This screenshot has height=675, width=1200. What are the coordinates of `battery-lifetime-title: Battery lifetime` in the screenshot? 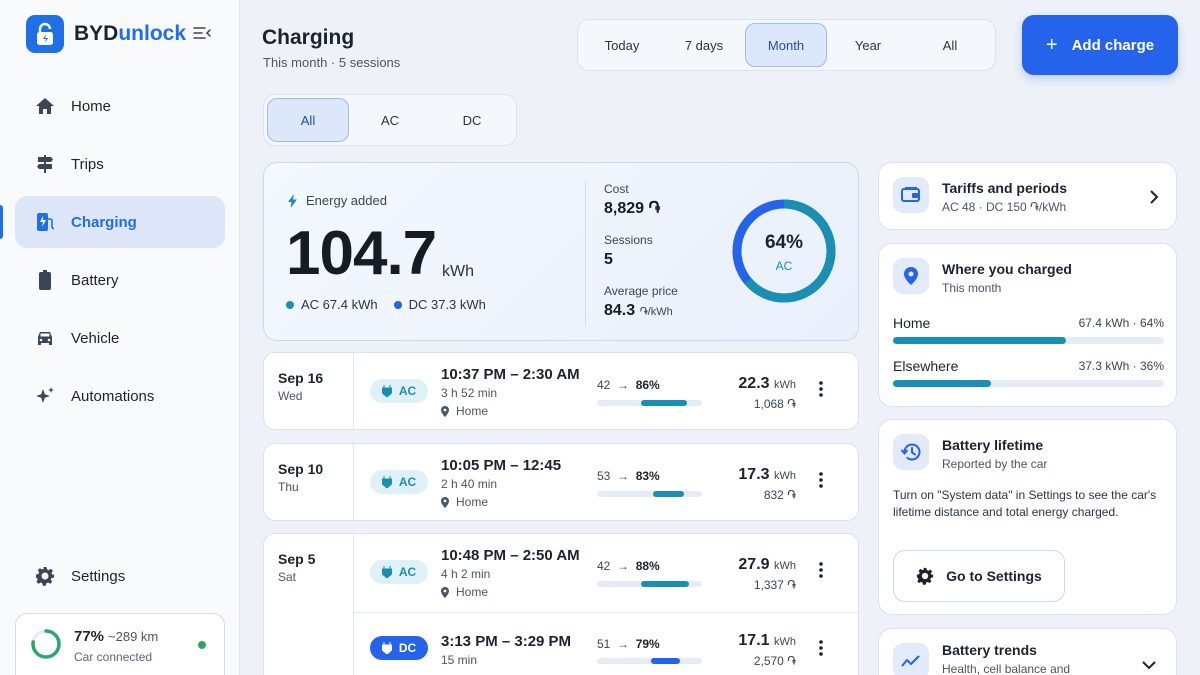 It's located at (993, 445).